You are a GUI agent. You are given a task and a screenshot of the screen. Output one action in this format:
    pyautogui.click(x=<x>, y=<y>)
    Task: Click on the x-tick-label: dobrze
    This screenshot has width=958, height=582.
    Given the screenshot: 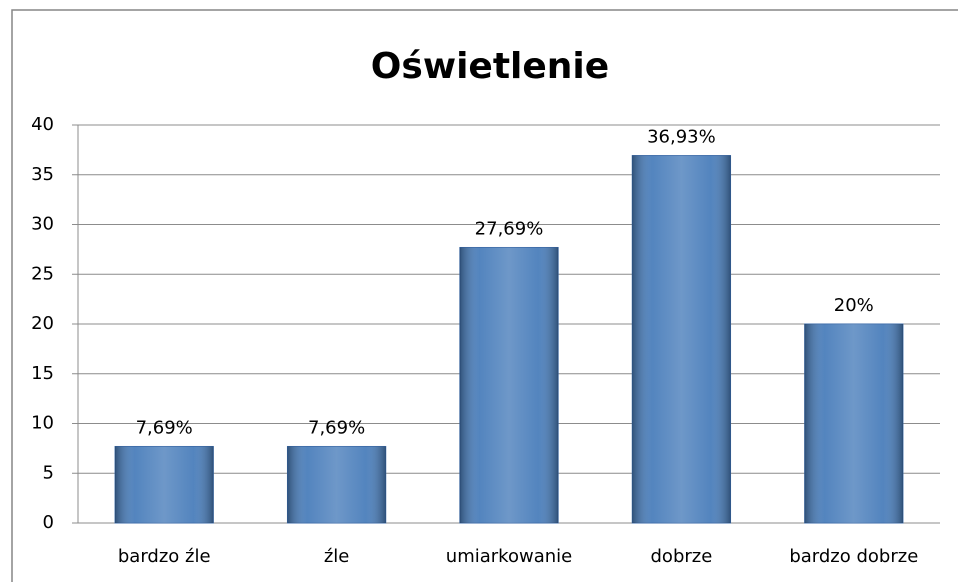 What is the action you would take?
    pyautogui.click(x=682, y=556)
    